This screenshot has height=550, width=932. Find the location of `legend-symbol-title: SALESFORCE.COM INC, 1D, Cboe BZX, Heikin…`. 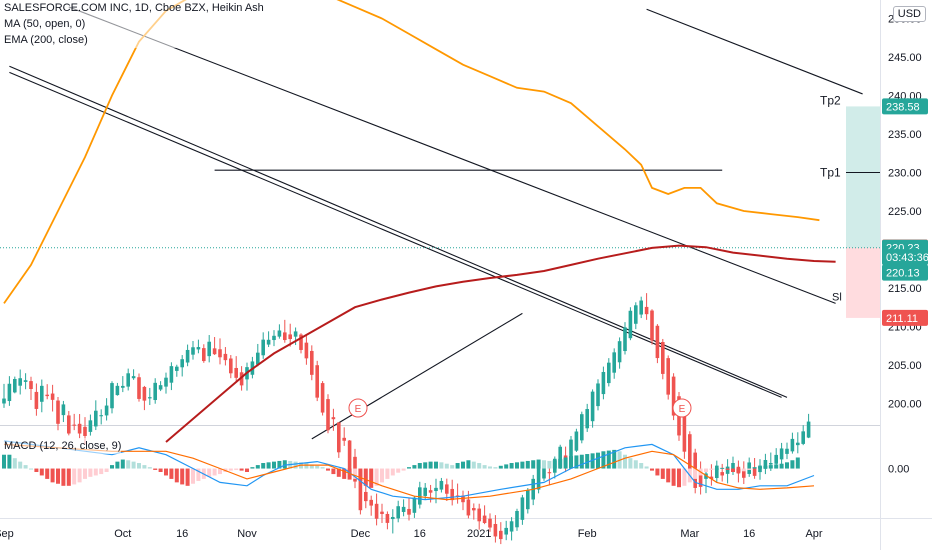

legend-symbol-title: SALESFORCE.COM INC, 1D, Cboe BZX, Heikin… is located at coordinates (134, 8).